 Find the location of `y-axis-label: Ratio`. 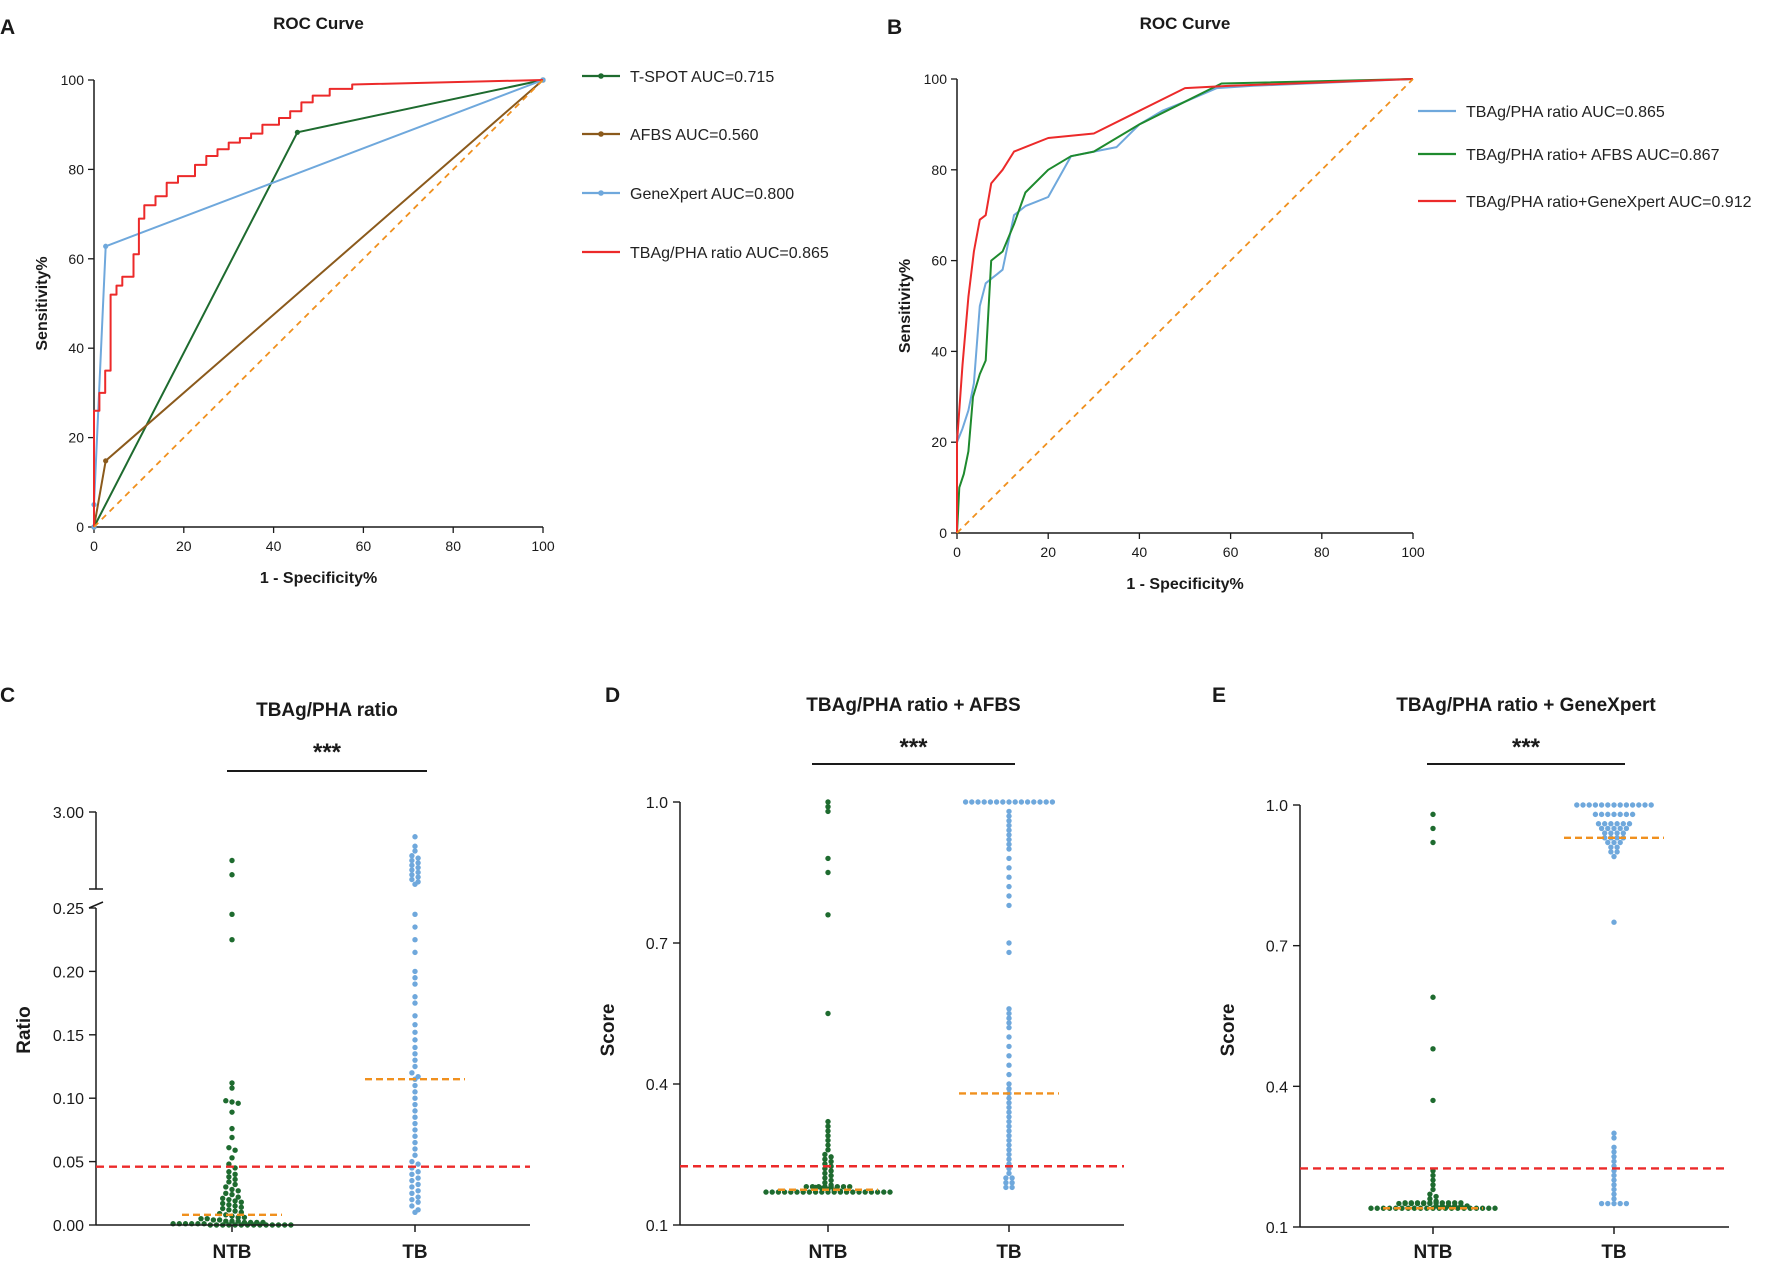

y-axis-label: Ratio is located at coordinates (24, 1030).